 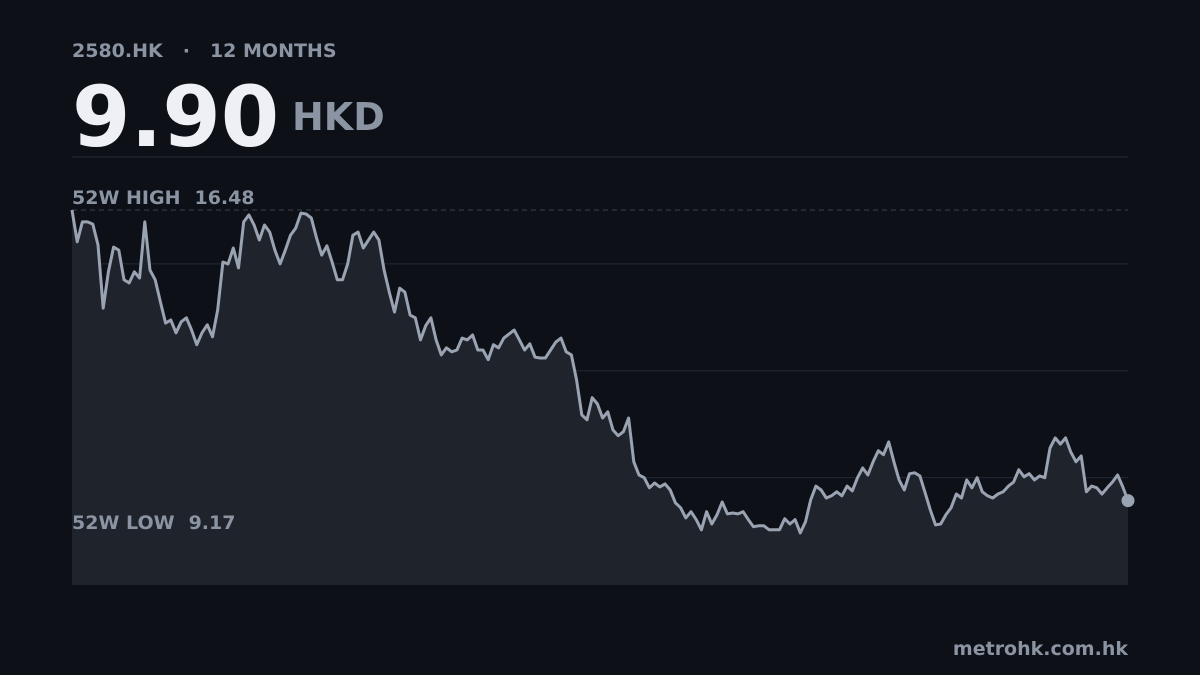 What do you see at coordinates (175, 117) in the screenshot?
I see `price: 9.90` at bounding box center [175, 117].